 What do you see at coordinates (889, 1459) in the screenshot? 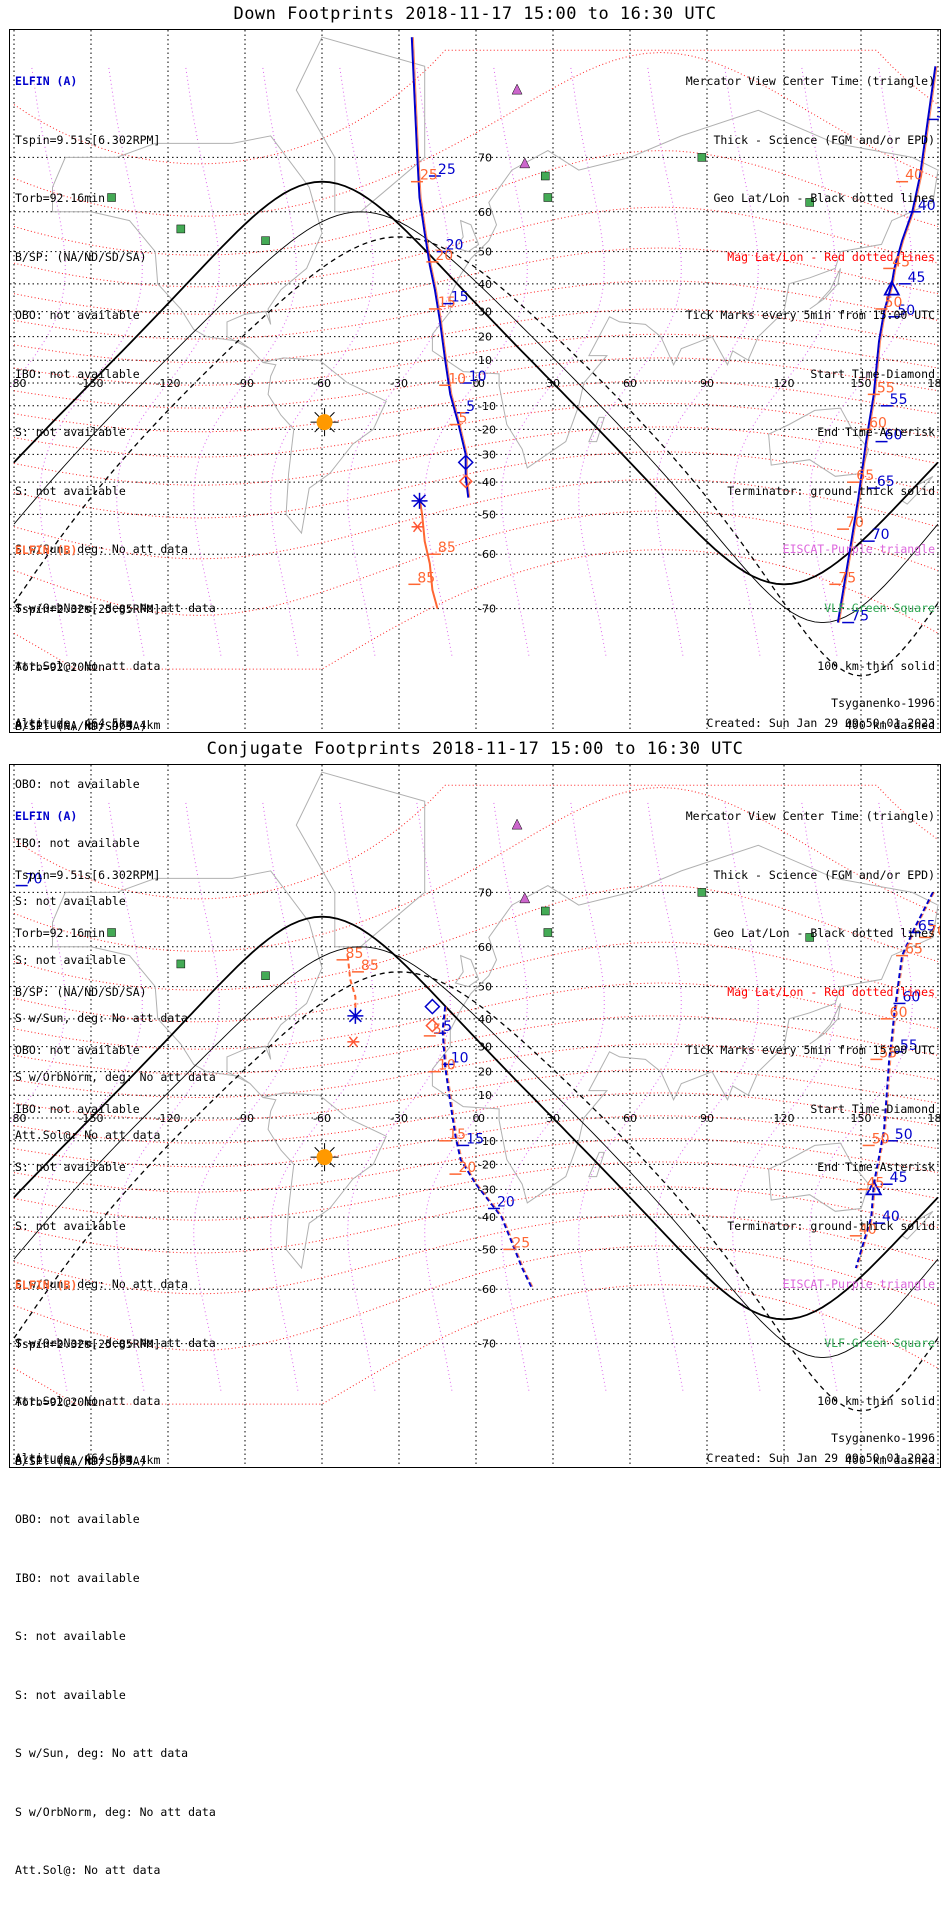
I see `legend-400km: 400 km-dashed` at bounding box center [889, 1459].